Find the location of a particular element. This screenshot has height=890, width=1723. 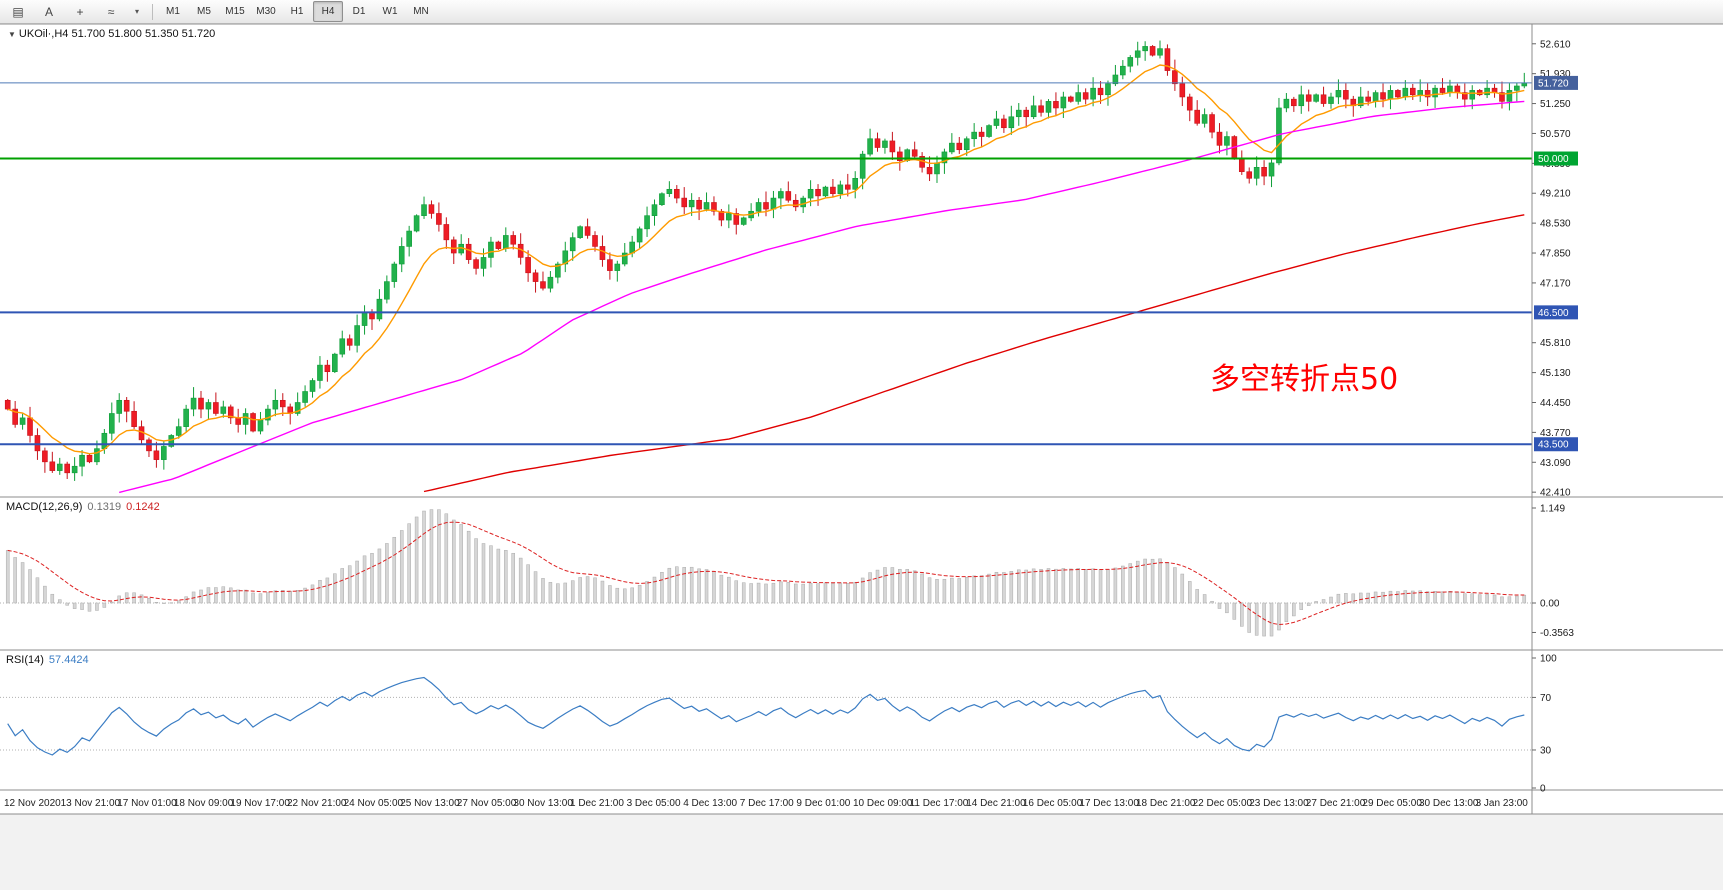

timeframe-button-mn: MN is located at coordinates (421, 11).